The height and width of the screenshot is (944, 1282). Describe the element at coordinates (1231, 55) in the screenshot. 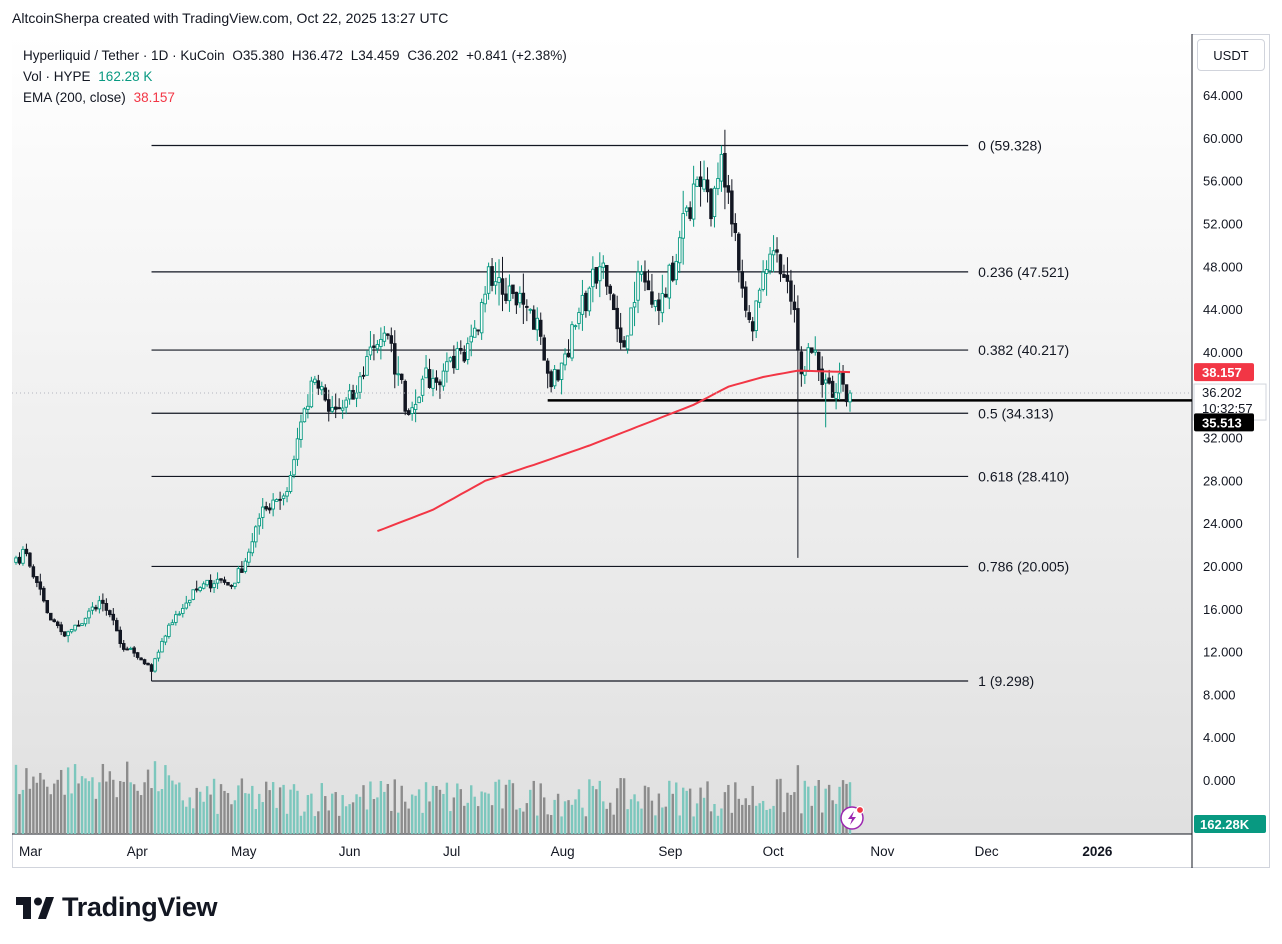

I see `currency-unit-button: USDT` at that location.